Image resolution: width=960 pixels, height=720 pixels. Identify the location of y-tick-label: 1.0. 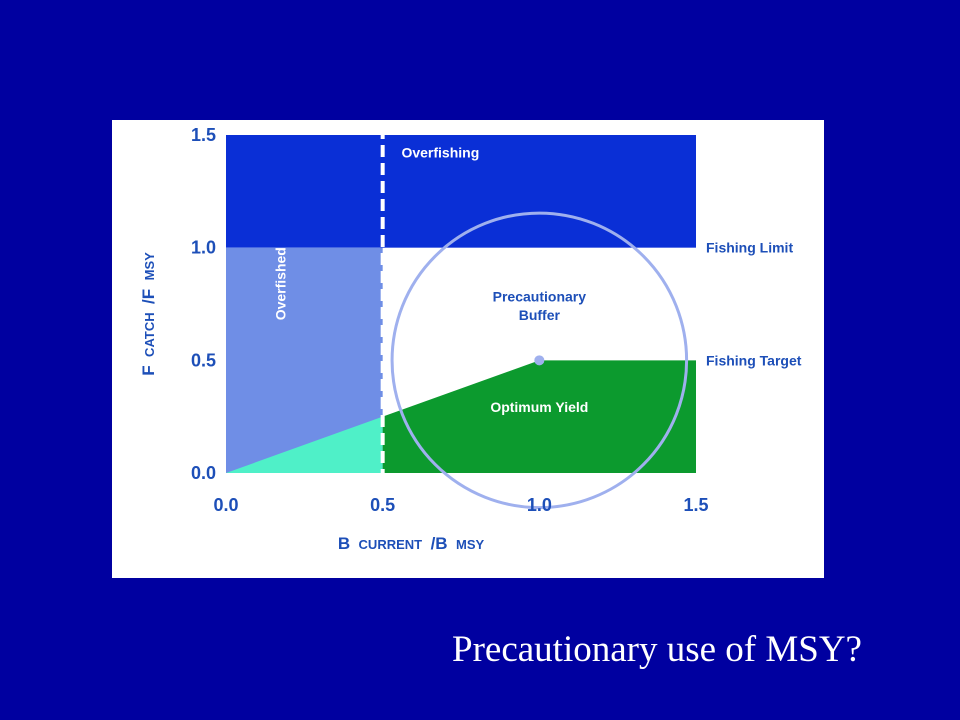
(203, 248).